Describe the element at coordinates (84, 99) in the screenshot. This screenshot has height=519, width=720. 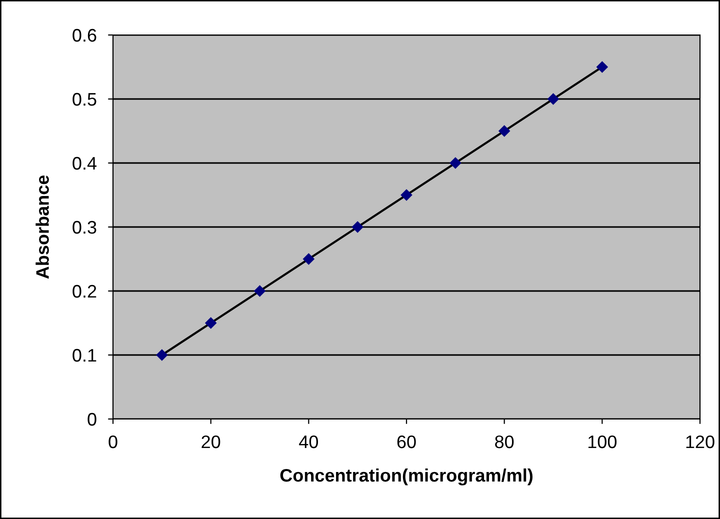
I see `y-tick-label: 0.5` at that location.